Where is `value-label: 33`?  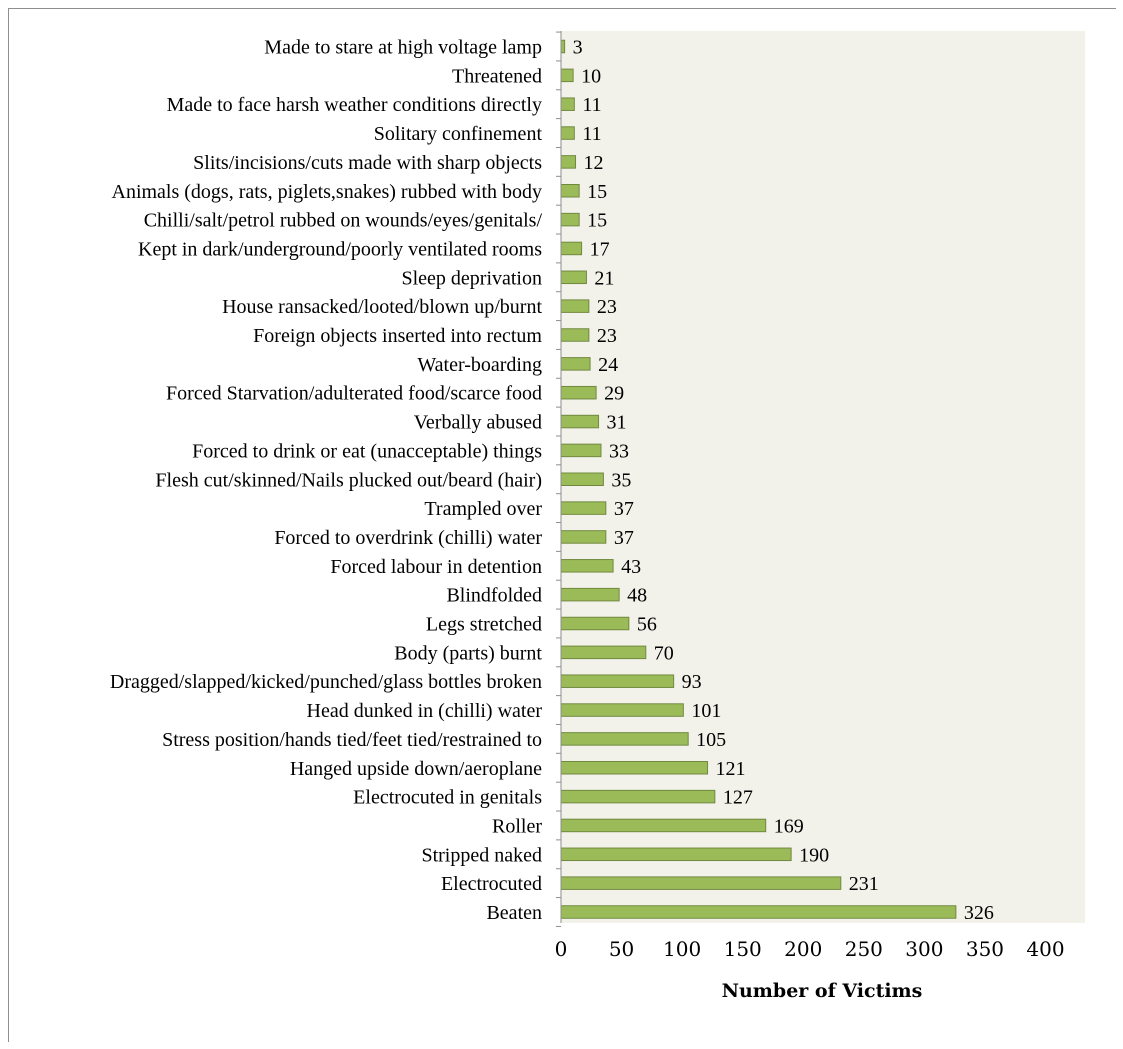 value-label: 33 is located at coordinates (619, 451).